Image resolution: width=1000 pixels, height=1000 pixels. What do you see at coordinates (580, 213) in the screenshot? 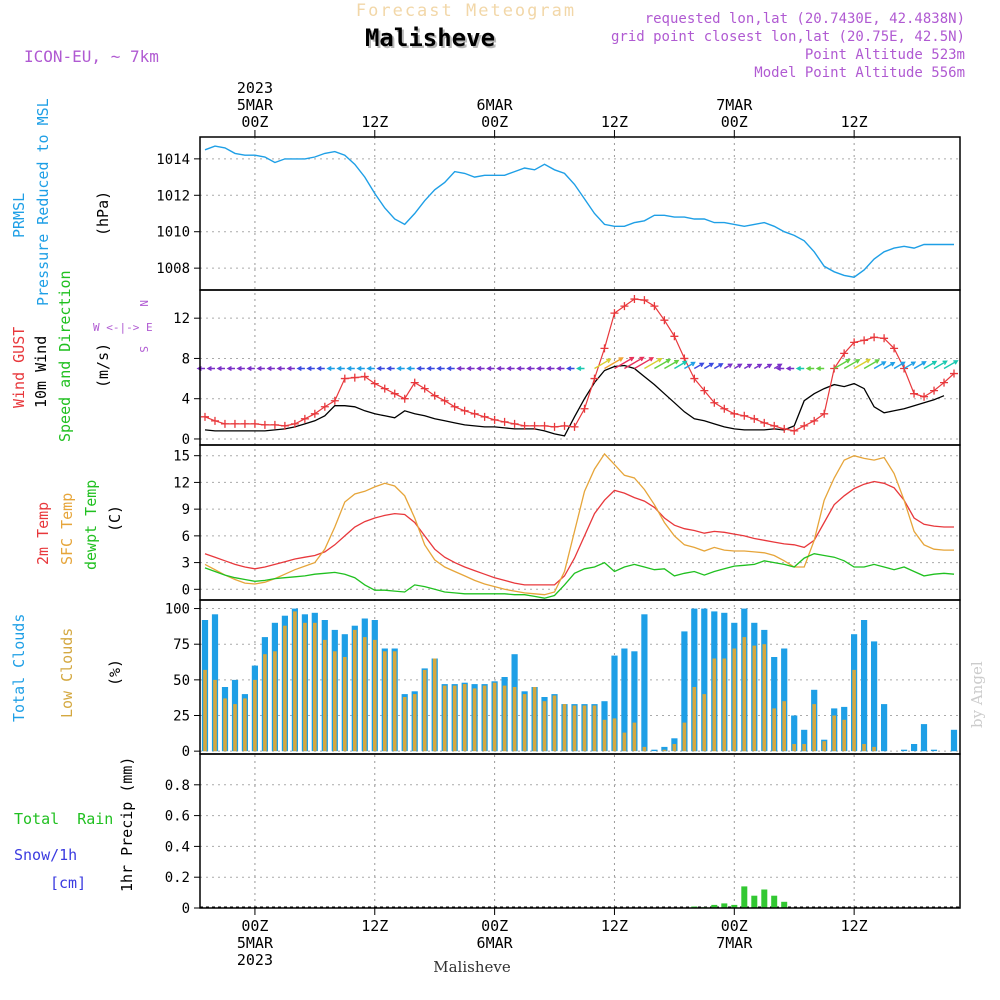
I see `pressure-frame` at bounding box center [580, 213].